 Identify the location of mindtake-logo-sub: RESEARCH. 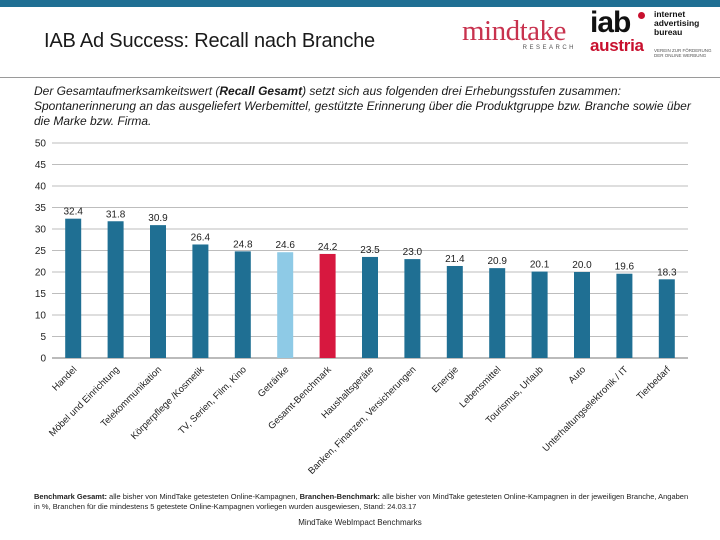
(549, 48).